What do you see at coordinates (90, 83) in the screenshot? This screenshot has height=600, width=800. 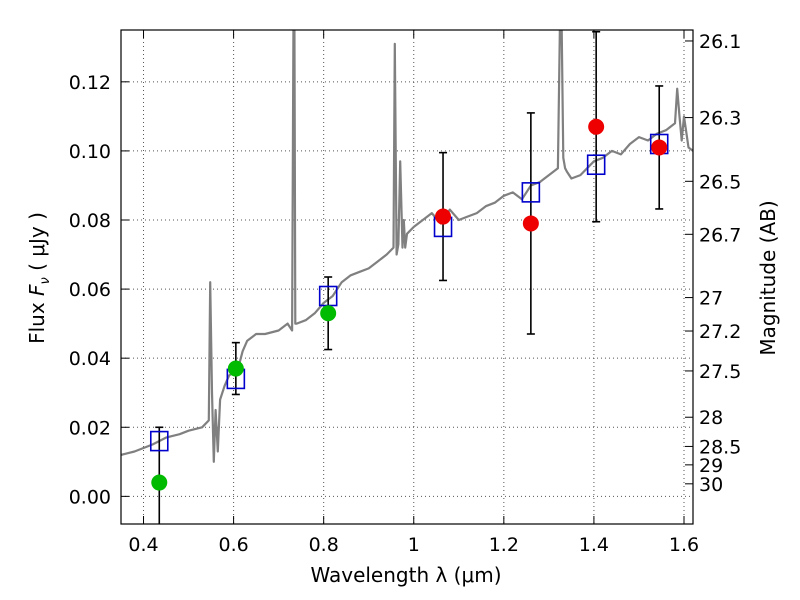 I see `y-tick-label: 0.12` at bounding box center [90, 83].